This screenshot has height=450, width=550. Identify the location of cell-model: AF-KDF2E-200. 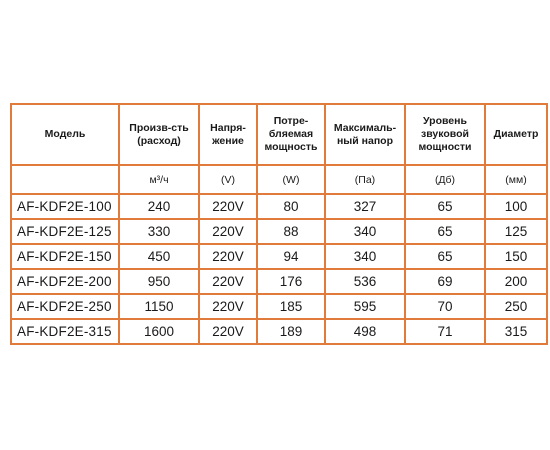
(65, 281).